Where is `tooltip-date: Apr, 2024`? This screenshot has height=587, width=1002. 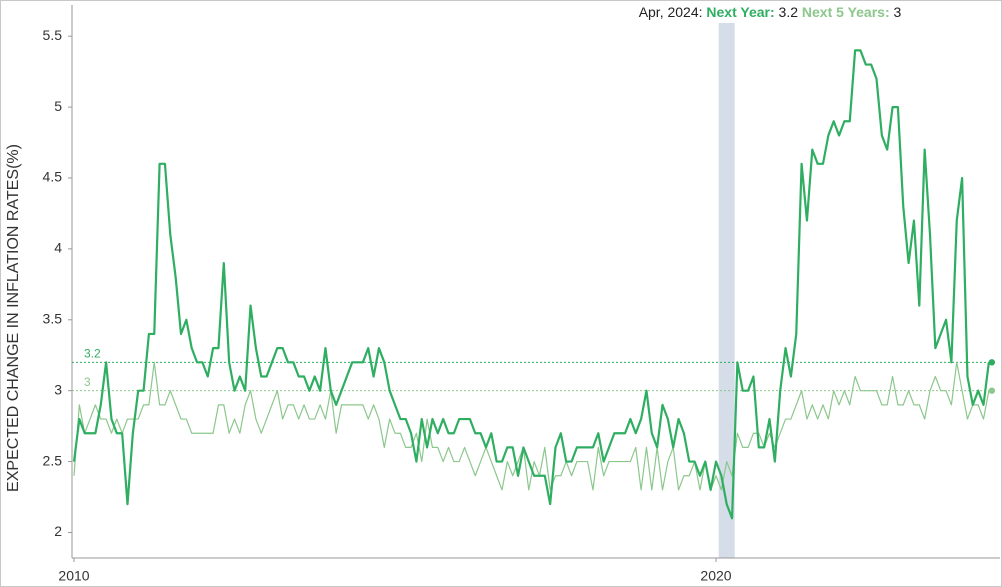
tooltip-date: Apr, 2024 is located at coordinates (671, 12).